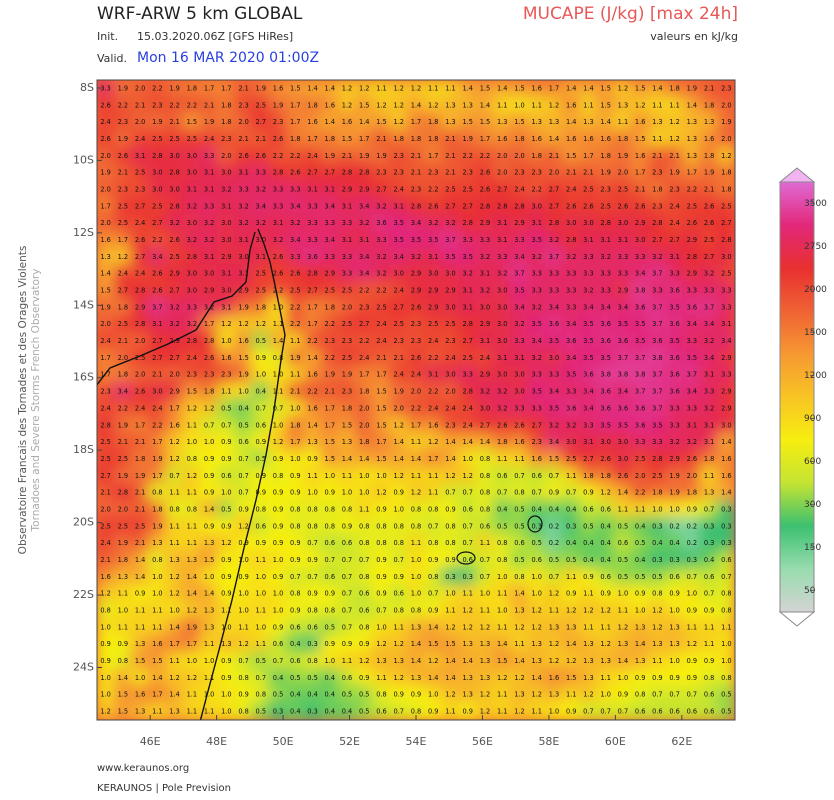 The width and height of the screenshot is (834, 800). What do you see at coordinates (571, 105) in the screenshot?
I see `cell-value: 1.6` at bounding box center [571, 105].